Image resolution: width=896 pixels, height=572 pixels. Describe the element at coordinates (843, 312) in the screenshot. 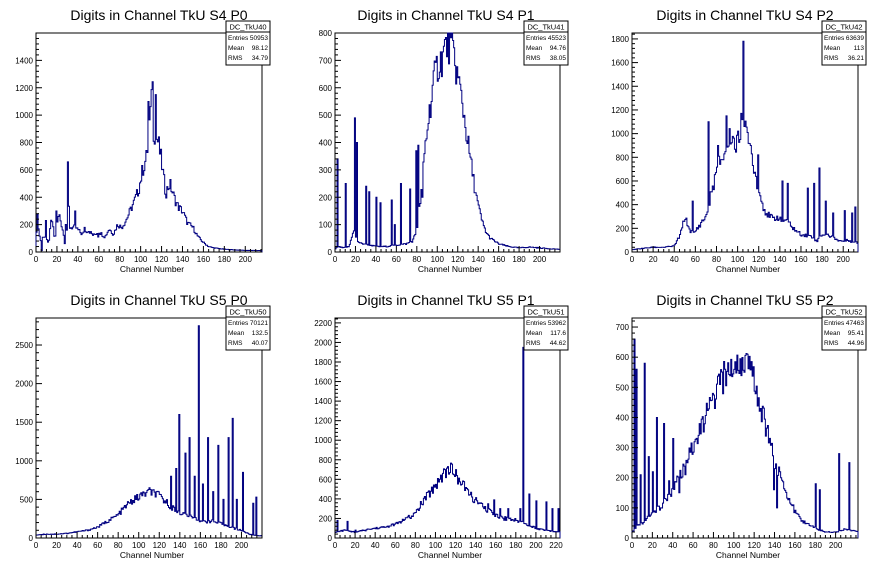

I see `stats-box-name: DC_TkU52` at that location.